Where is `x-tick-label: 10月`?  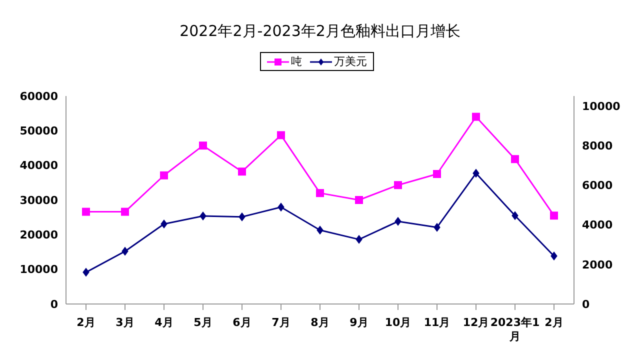
x-tick-label: 10月 is located at coordinates (398, 322).